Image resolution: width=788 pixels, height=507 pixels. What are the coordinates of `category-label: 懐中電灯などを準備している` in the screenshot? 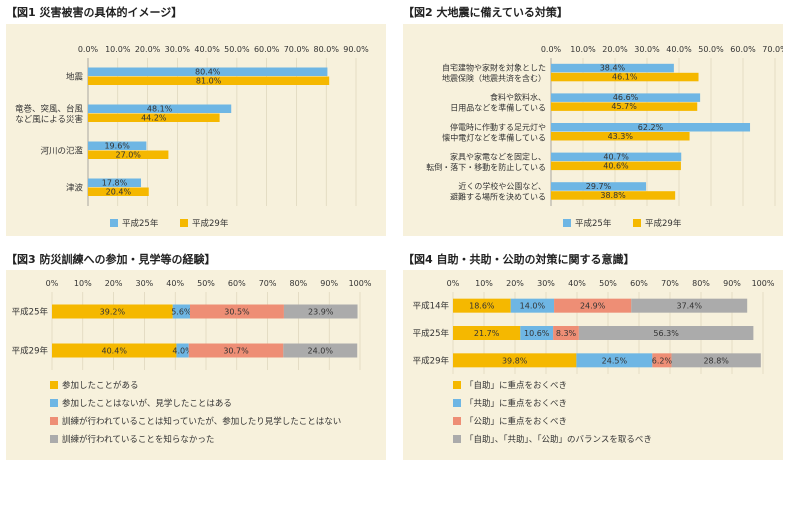 It's located at (494, 137).